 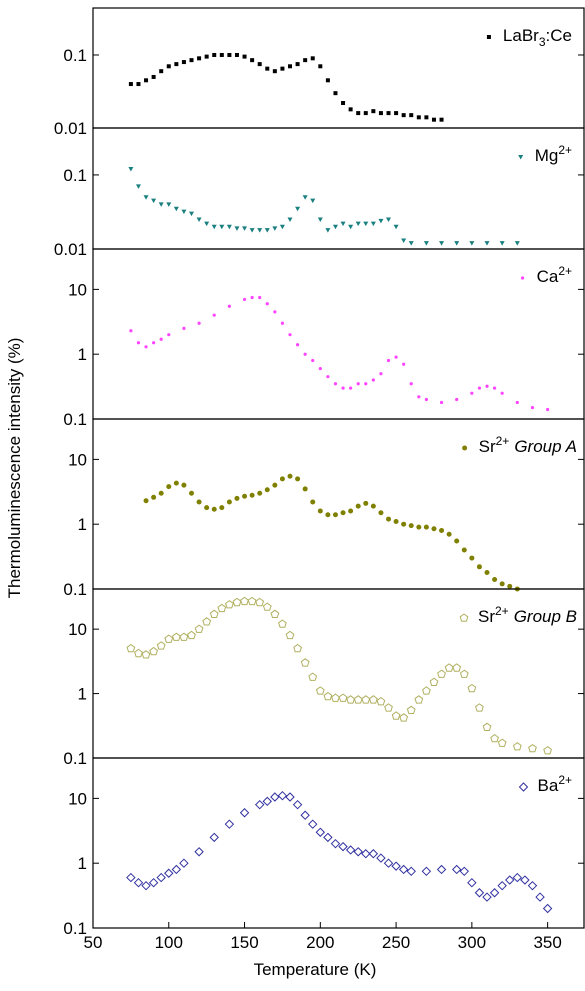 I want to click on y-tick-label: 10, so click(x=77, y=798).